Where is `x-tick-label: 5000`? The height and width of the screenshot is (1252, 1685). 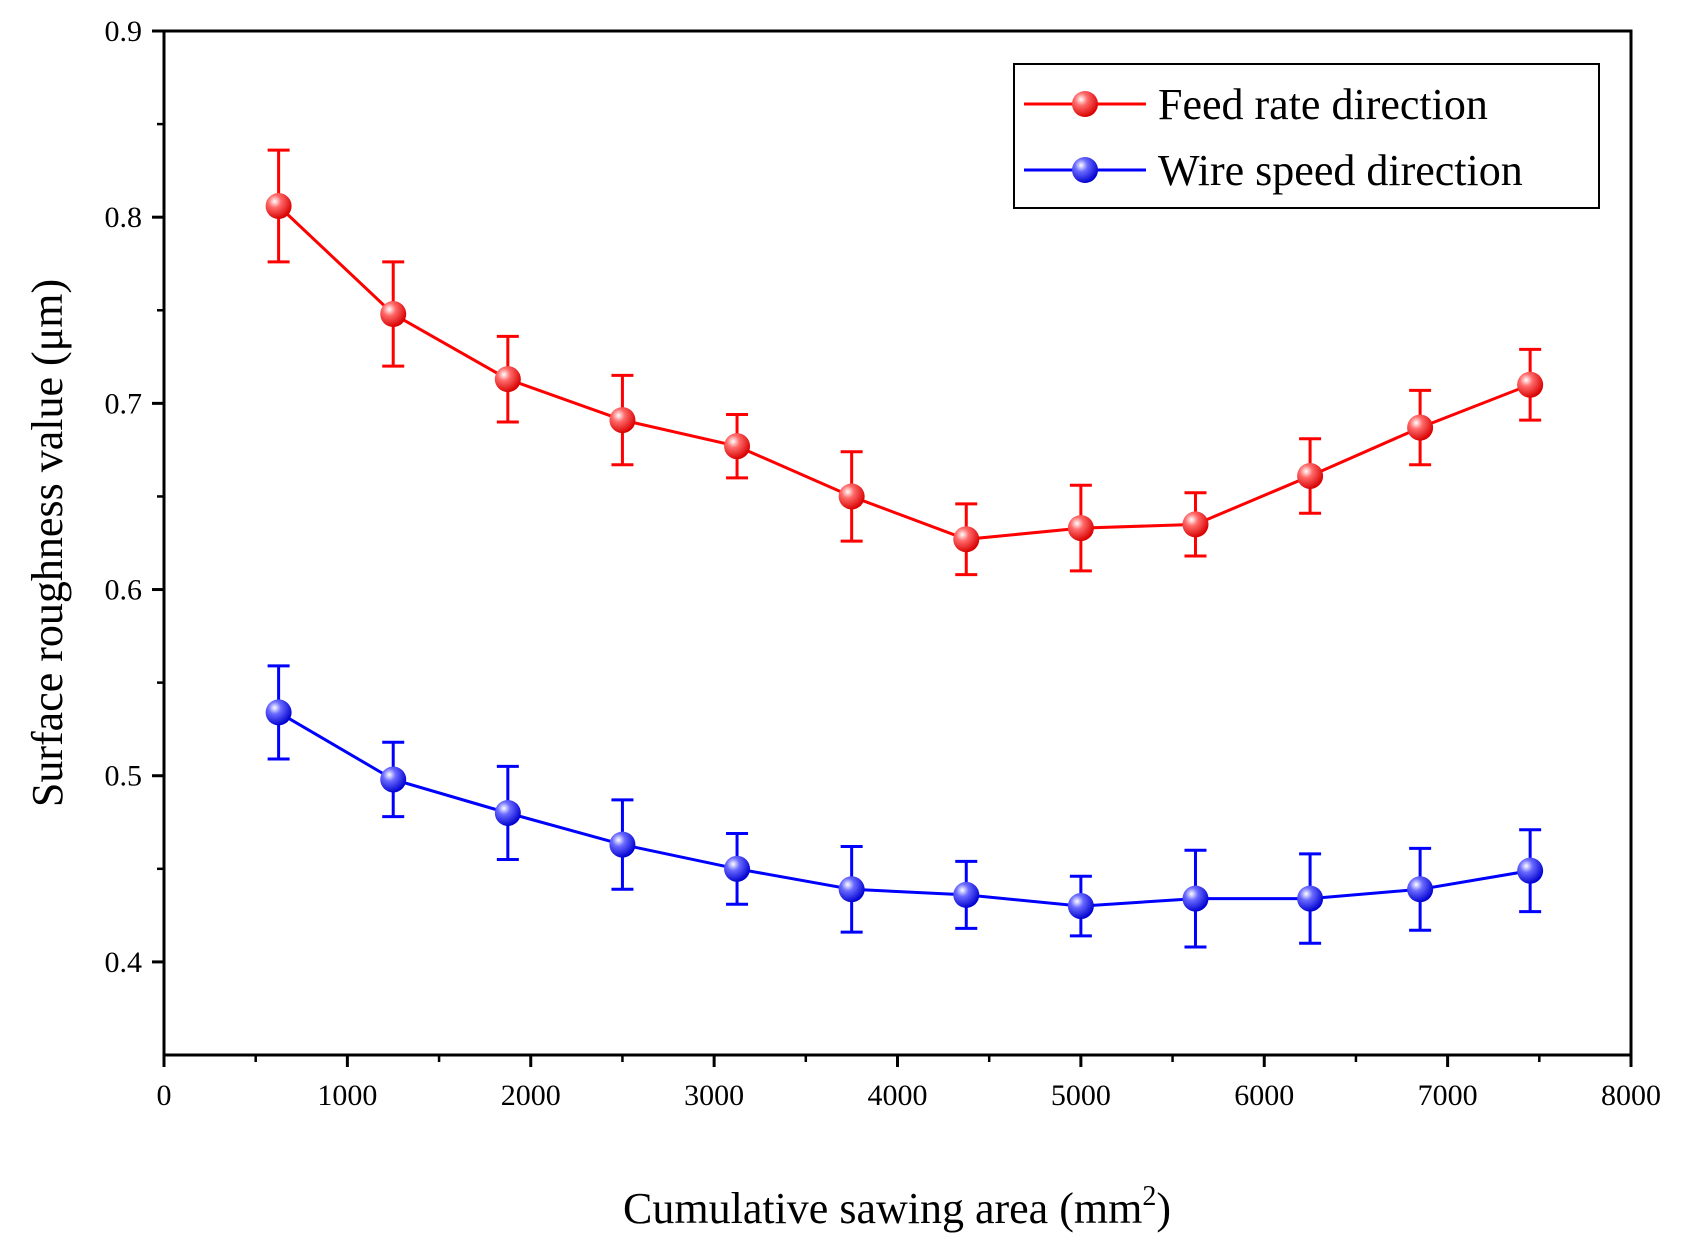
x-tick-label: 5000 is located at coordinates (1081, 1095).